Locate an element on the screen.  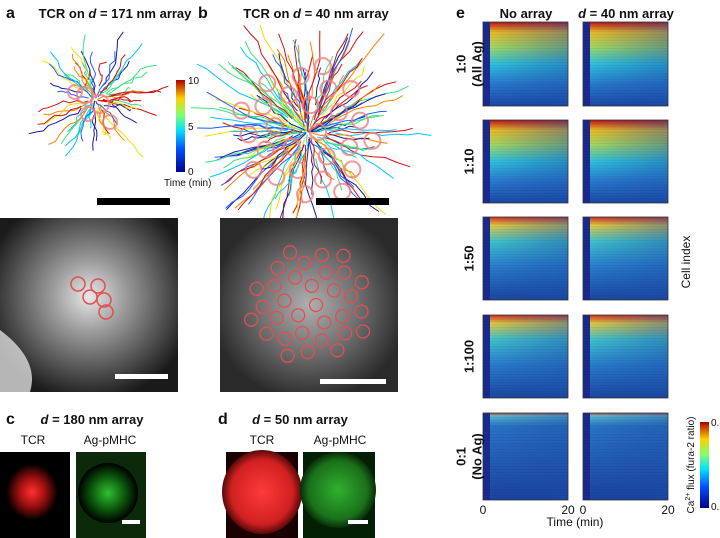
panel-title: d = 50 nm array is located at coordinates (300, 419).